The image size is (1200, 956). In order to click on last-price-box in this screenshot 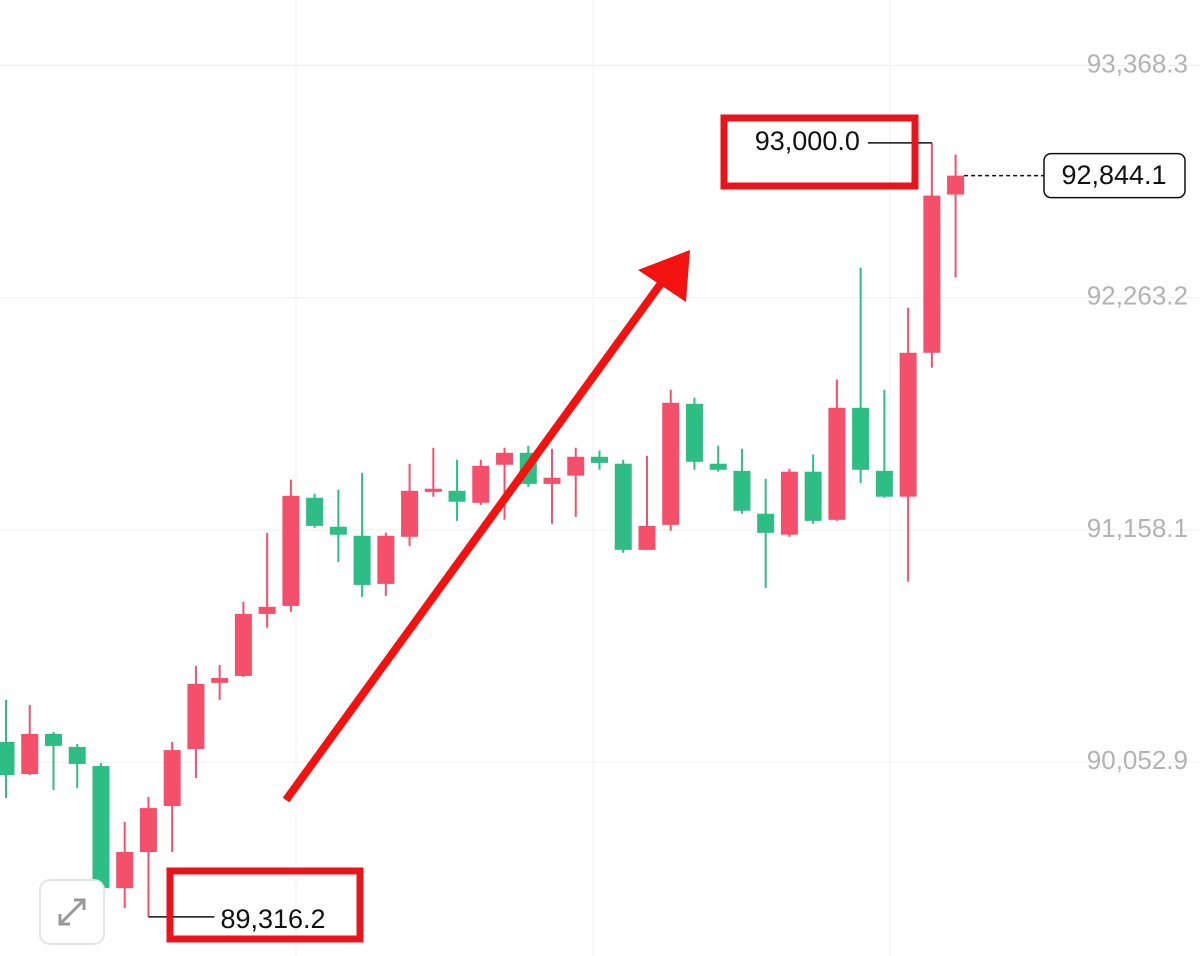, I will do `click(1114, 175)`.